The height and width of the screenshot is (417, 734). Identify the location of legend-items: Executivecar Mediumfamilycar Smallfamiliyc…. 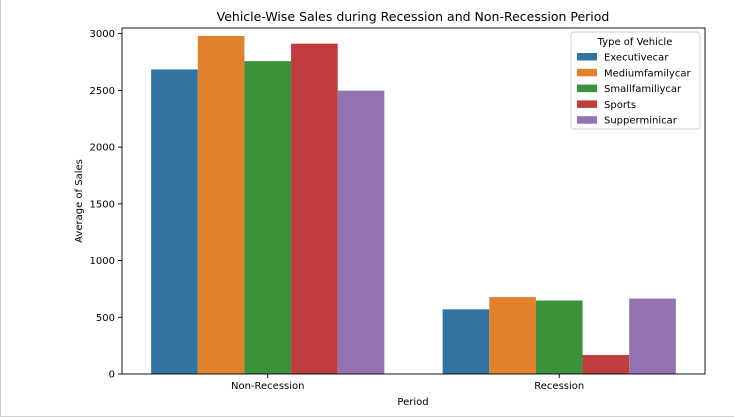
(634, 90).